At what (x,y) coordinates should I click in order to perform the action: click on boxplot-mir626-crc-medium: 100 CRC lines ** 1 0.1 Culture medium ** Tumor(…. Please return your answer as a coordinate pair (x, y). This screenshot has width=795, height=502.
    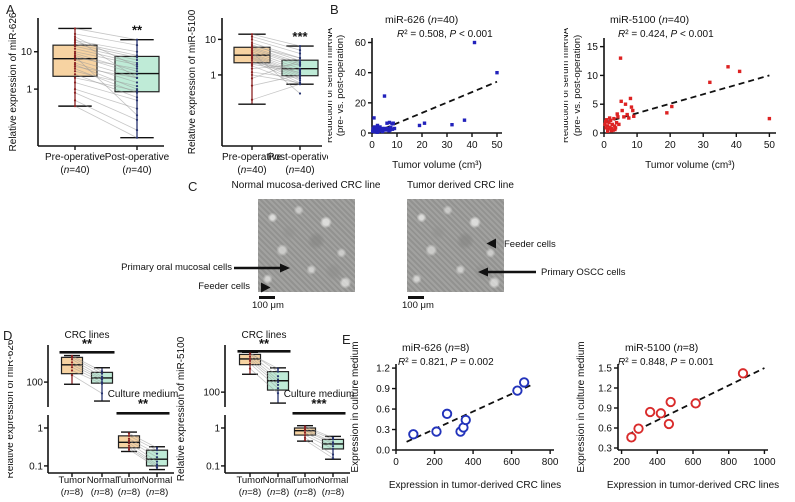
    Looking at the image, I should click on (92, 415).